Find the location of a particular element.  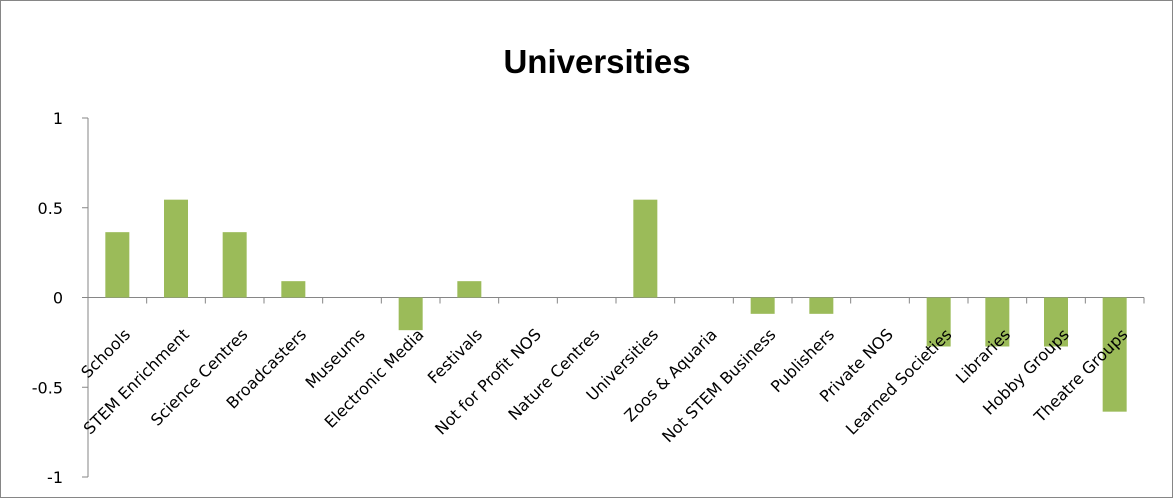

chart-title: Universities is located at coordinates (596, 61).